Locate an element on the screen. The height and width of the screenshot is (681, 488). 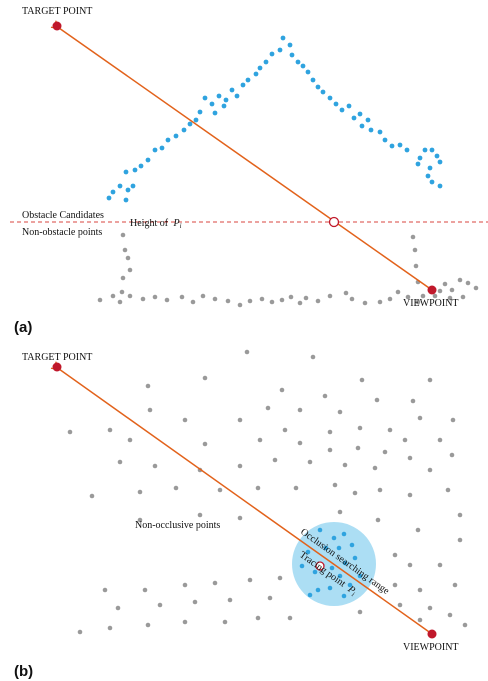
height-label-symbol: P is located at coordinates (176, 223).